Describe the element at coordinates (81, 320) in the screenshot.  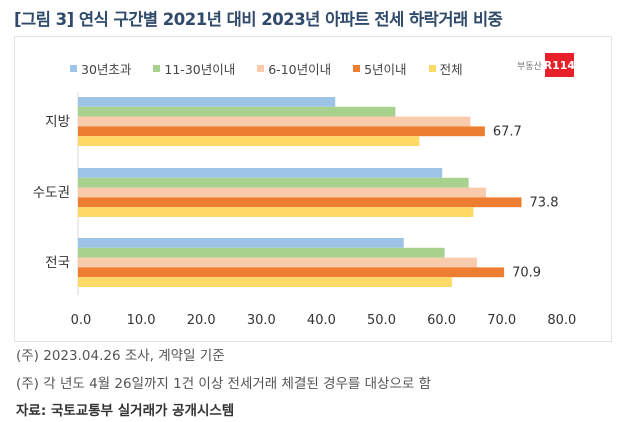
I see `x-tick-label: 0.0` at that location.